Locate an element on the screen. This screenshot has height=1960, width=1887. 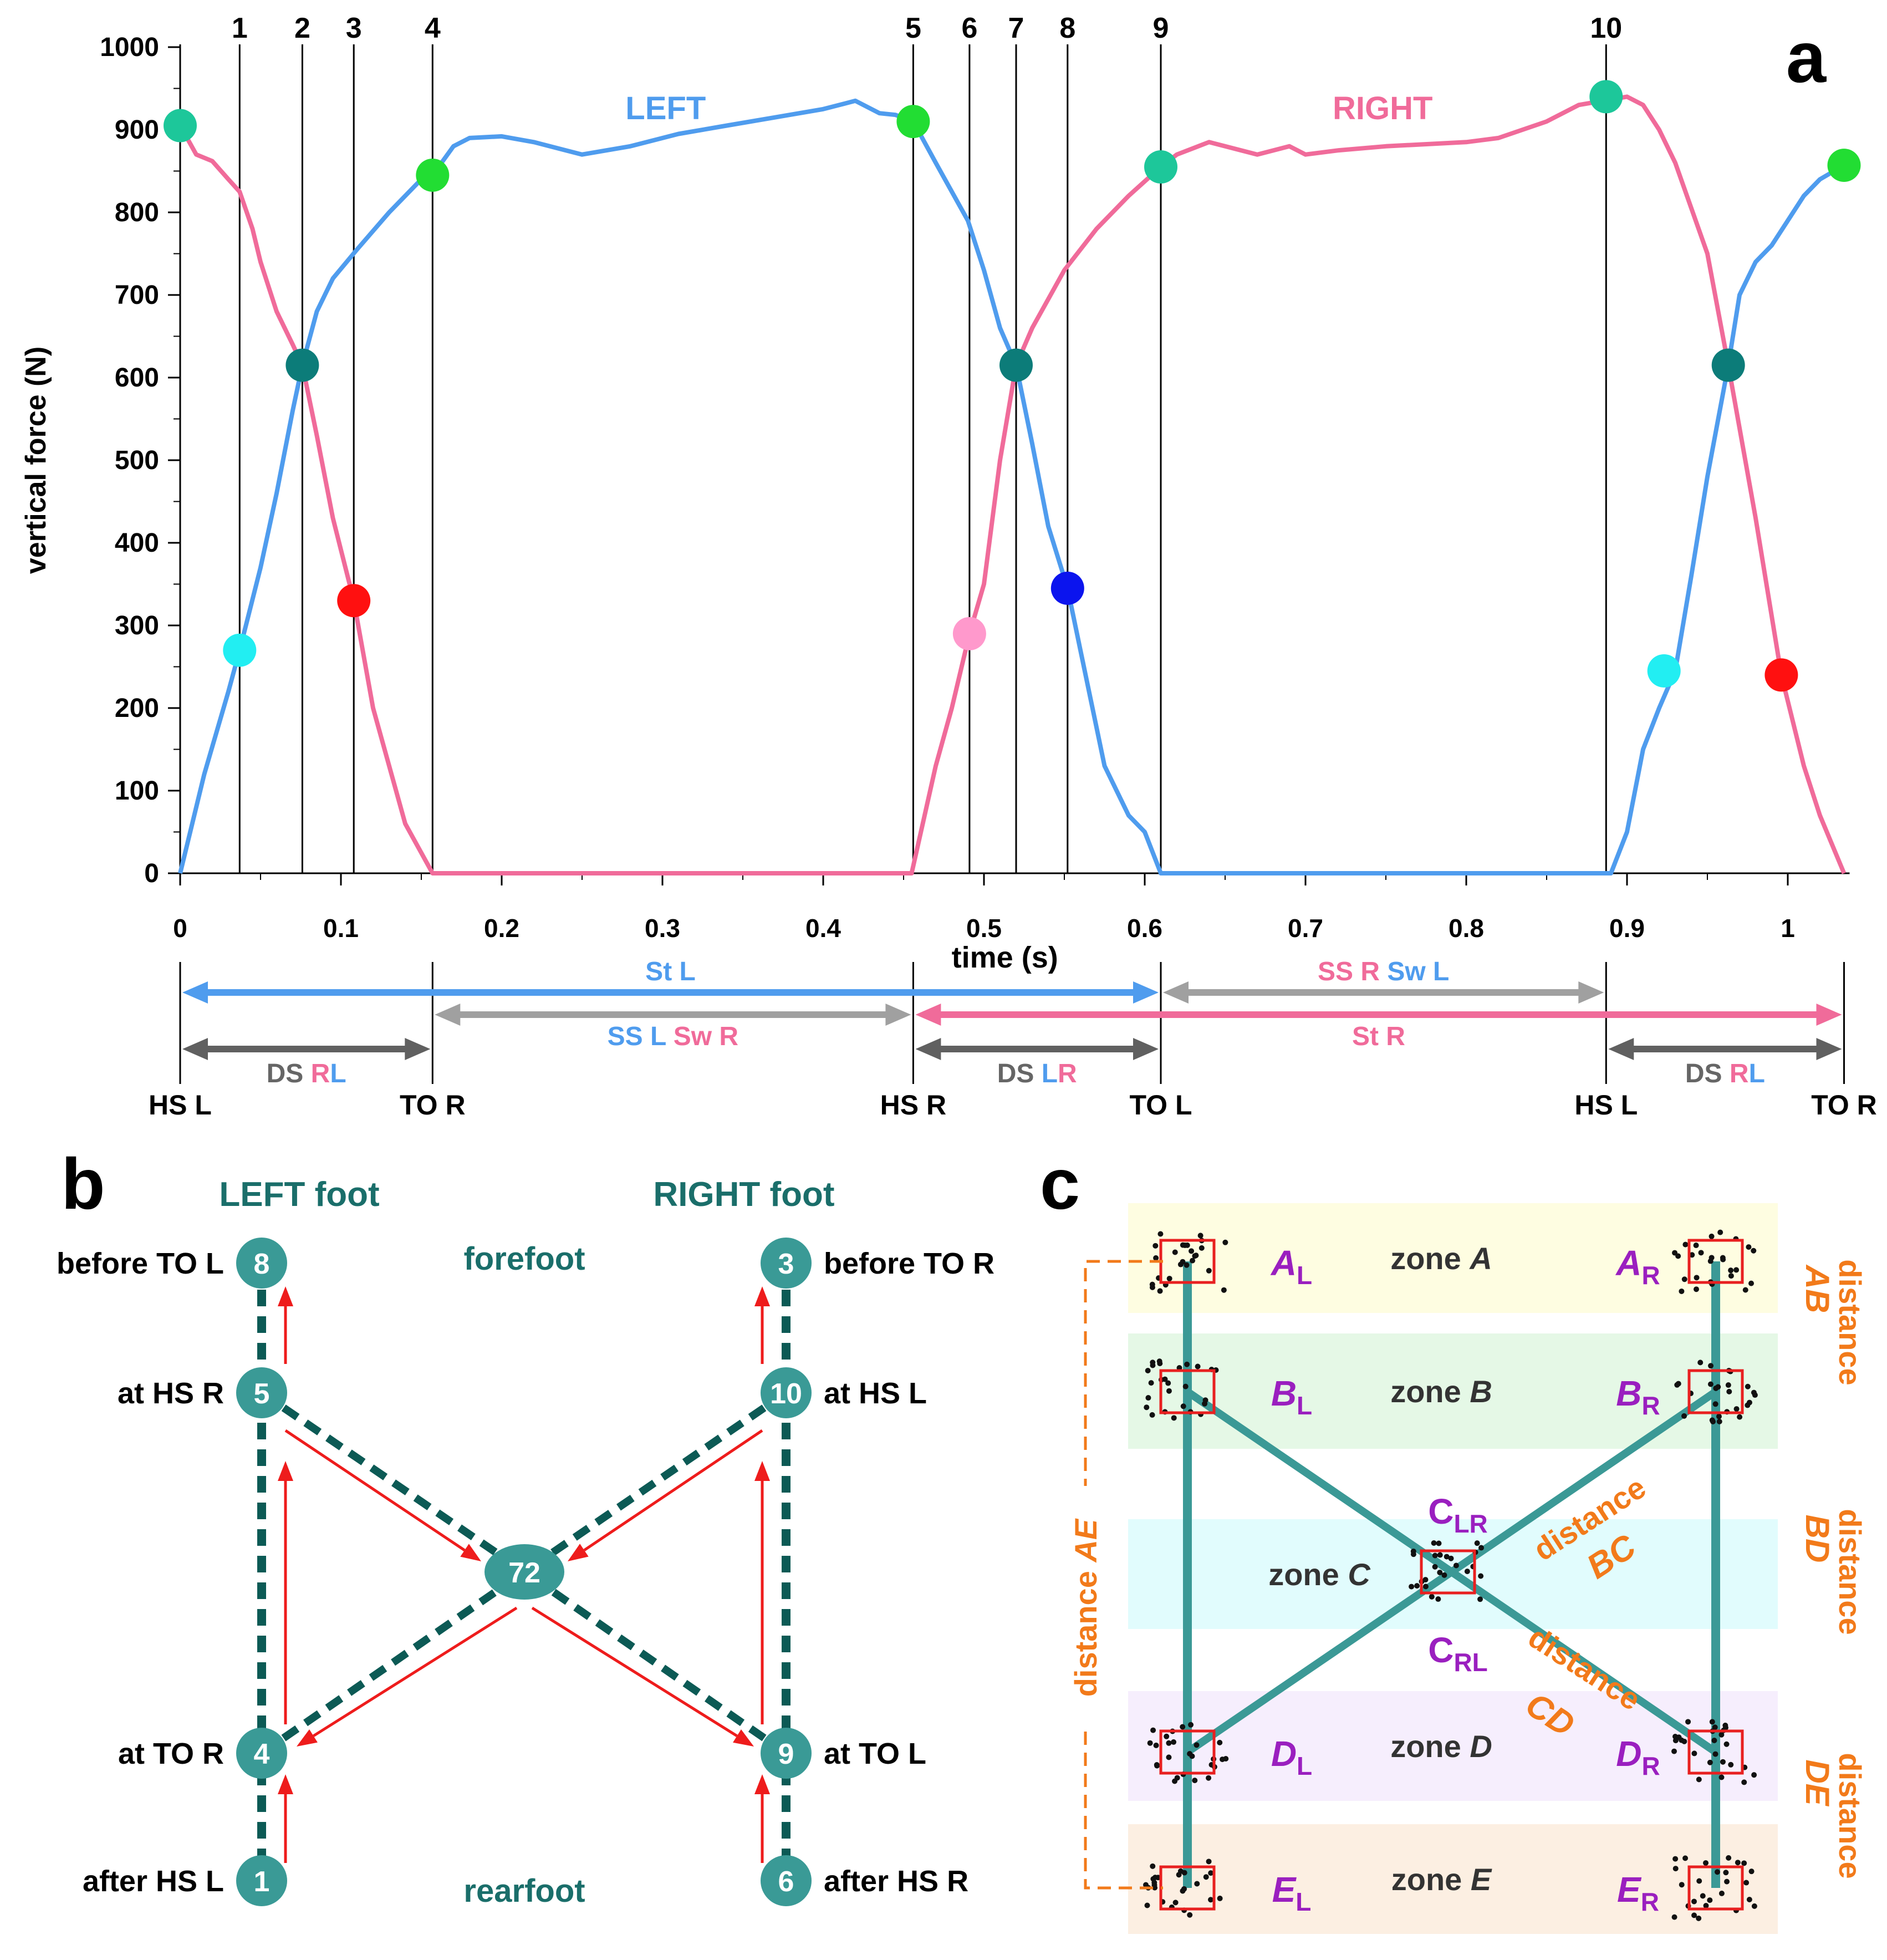
point-label-main: D is located at coordinates (1284, 1754).